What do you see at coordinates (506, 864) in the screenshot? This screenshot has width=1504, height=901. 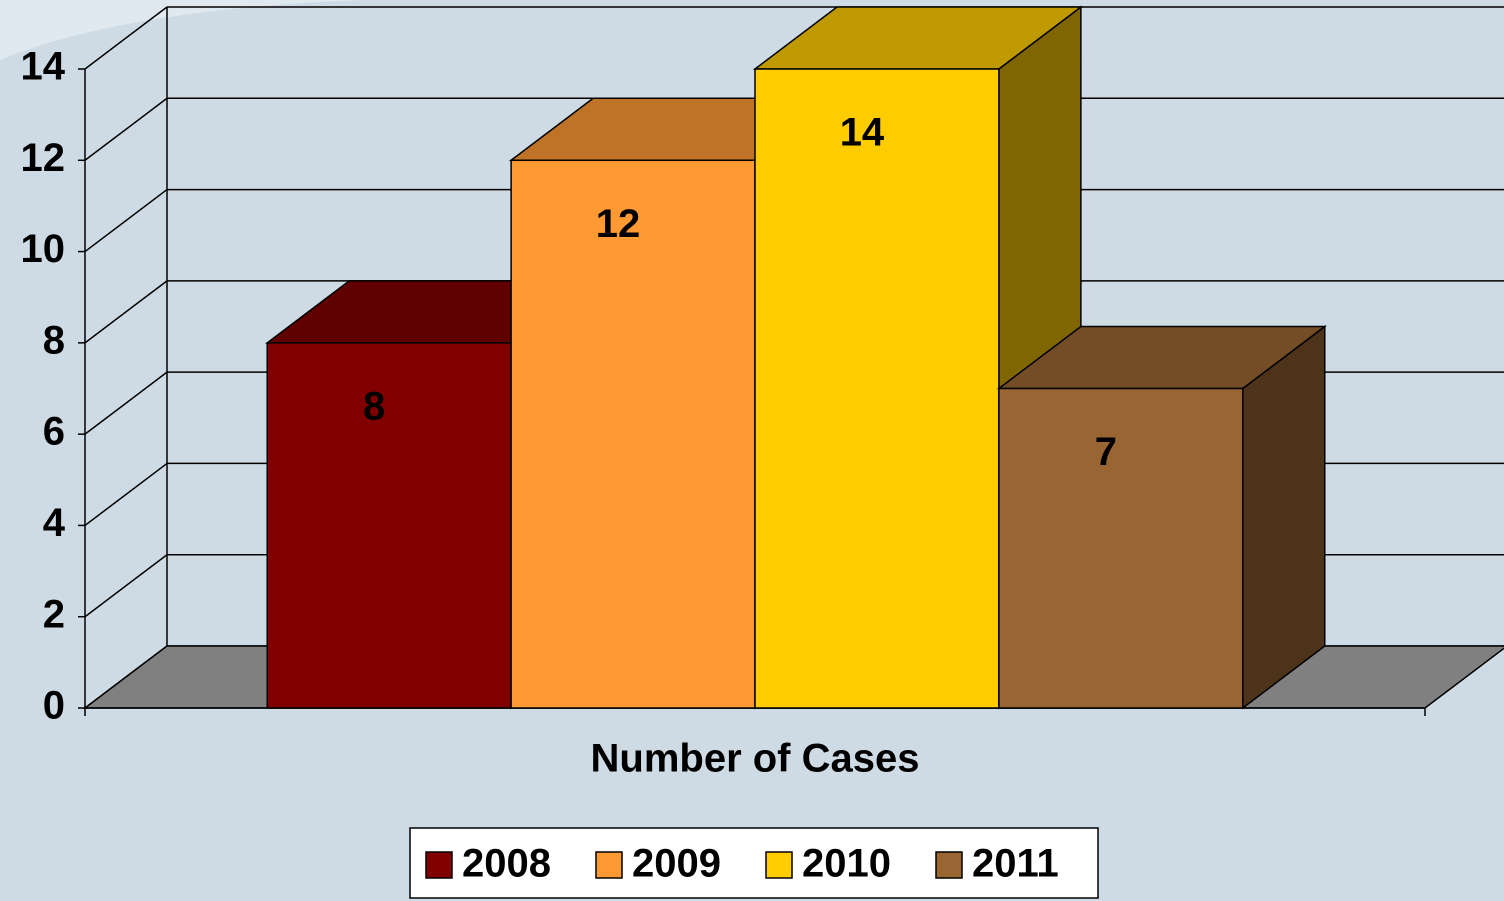 I see `legend-label: 2008` at bounding box center [506, 864].